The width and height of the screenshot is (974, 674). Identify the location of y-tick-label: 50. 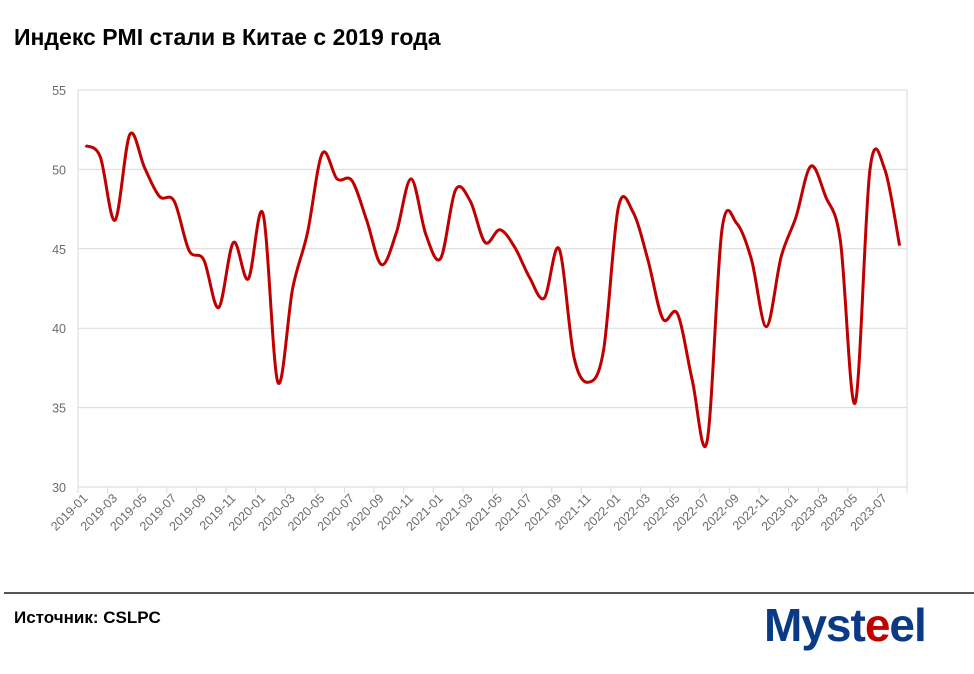
(59, 170).